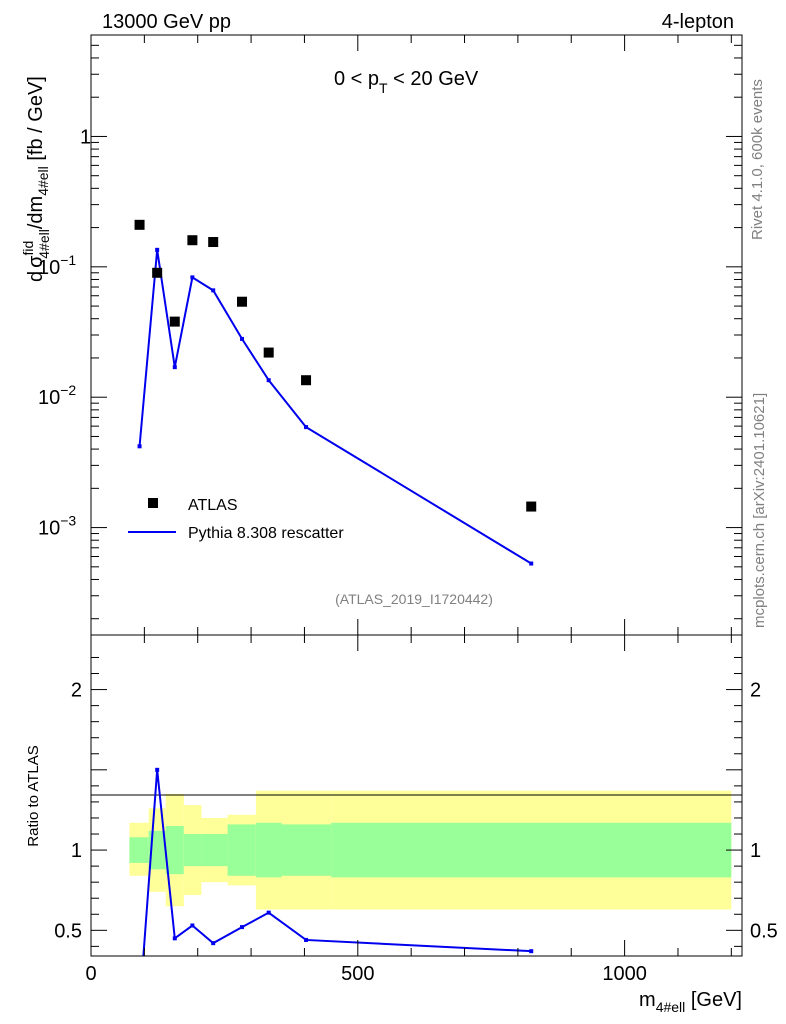 The height and width of the screenshot is (1024, 786). I want to click on x-tick-label: 1000, so click(624, 974).